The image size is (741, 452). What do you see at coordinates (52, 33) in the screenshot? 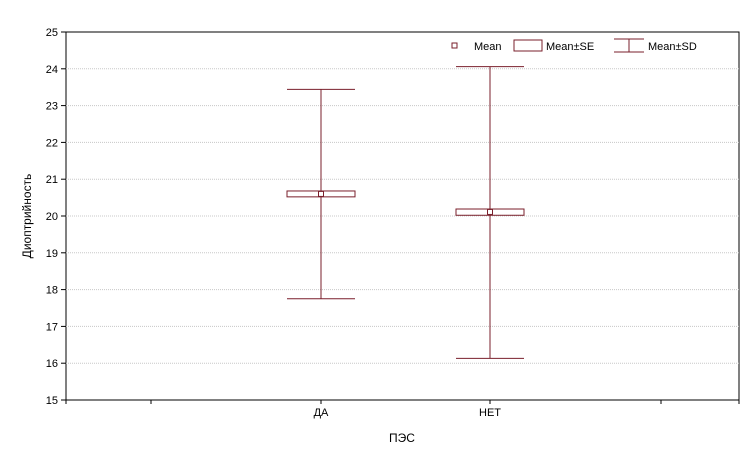
I see `y-tick-label: 25` at bounding box center [52, 33].